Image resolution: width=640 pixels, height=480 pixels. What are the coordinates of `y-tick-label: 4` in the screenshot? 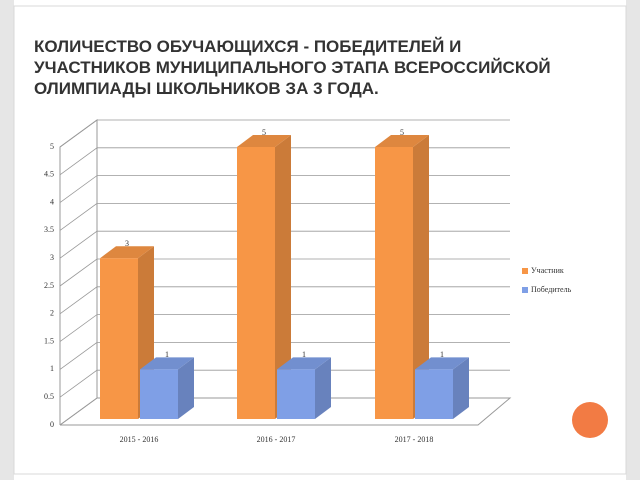 It's located at (52, 201).